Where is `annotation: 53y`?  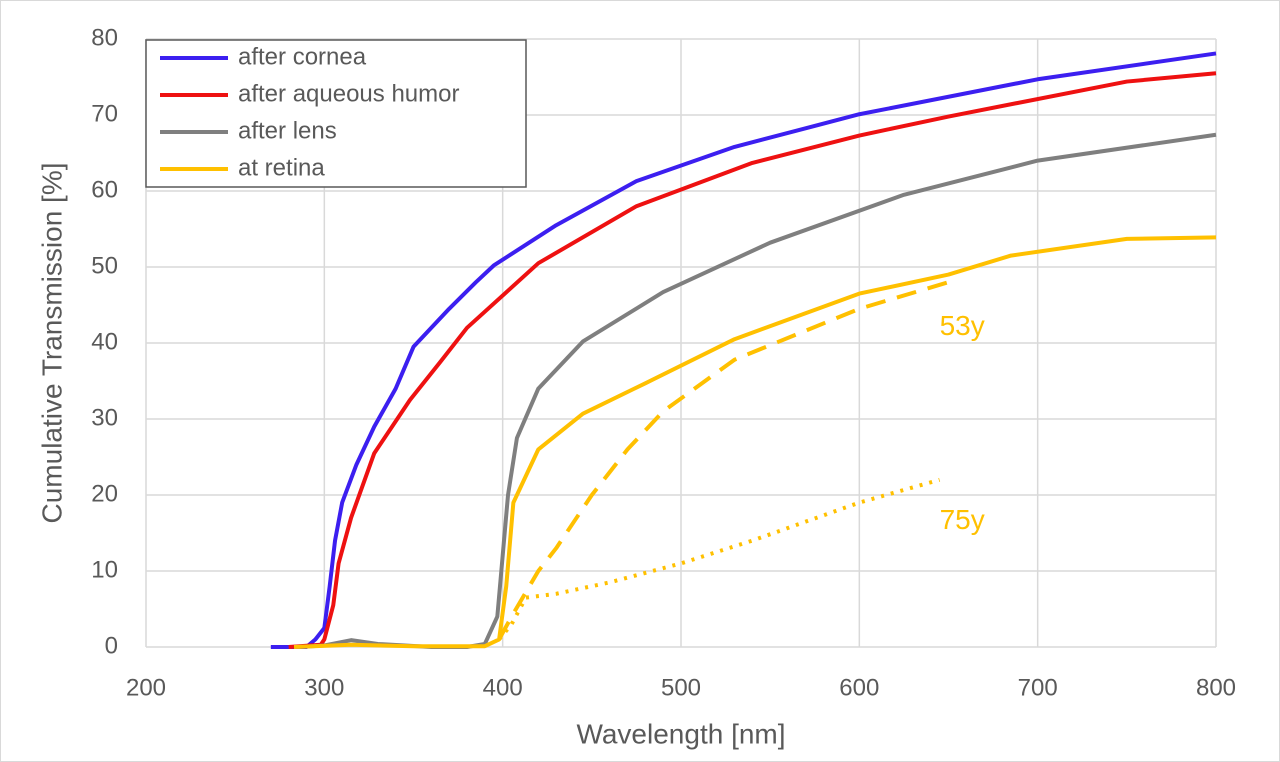
annotation: 53y is located at coordinates (962, 325).